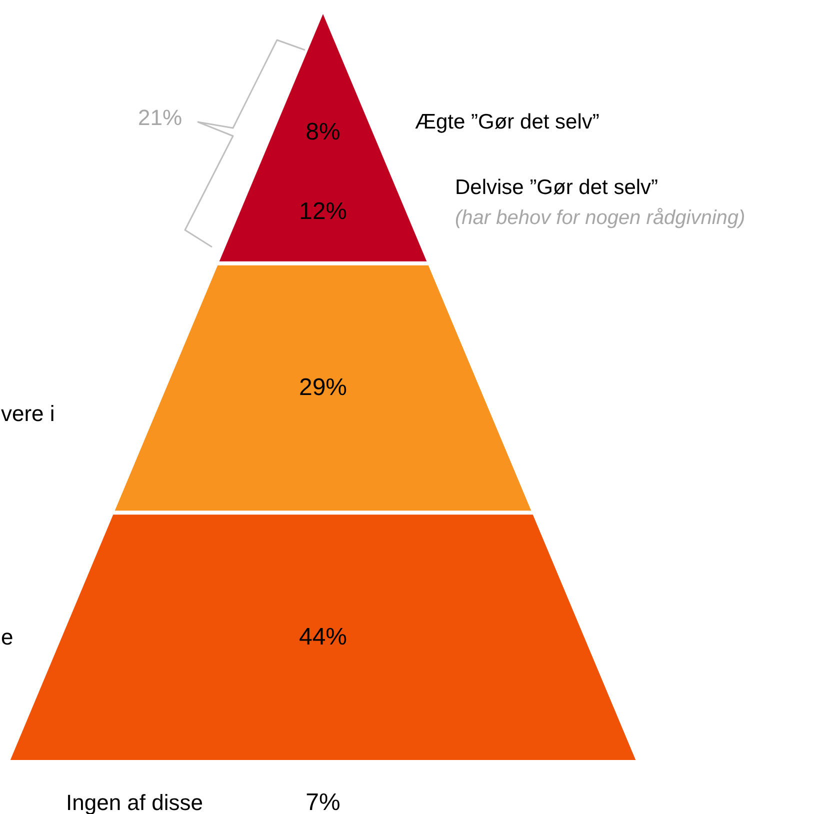  I want to click on data-label: 29%, so click(323, 387).